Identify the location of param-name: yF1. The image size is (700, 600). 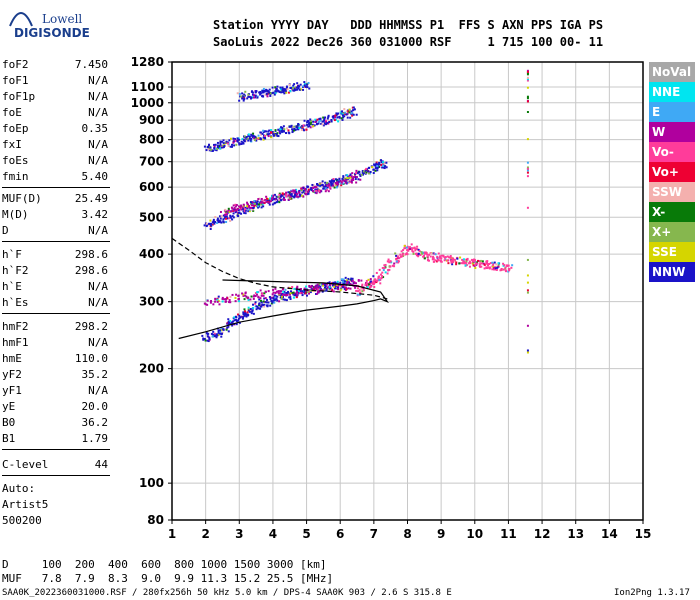
(12, 390).